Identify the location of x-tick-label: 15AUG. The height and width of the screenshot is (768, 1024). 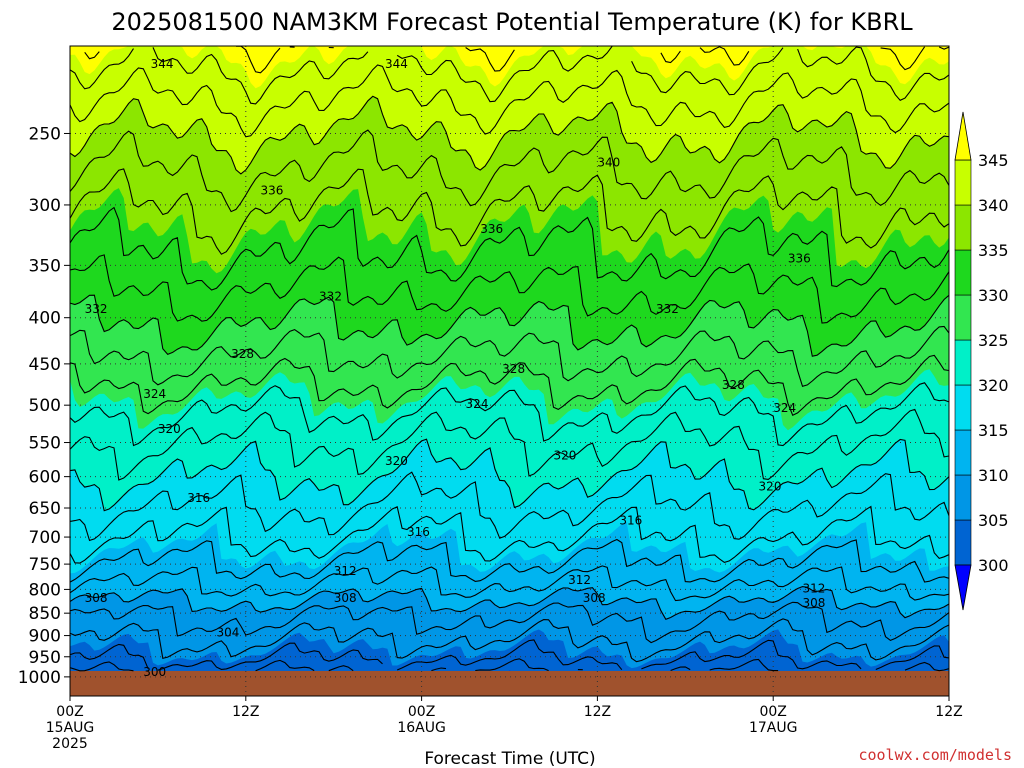
(70, 728).